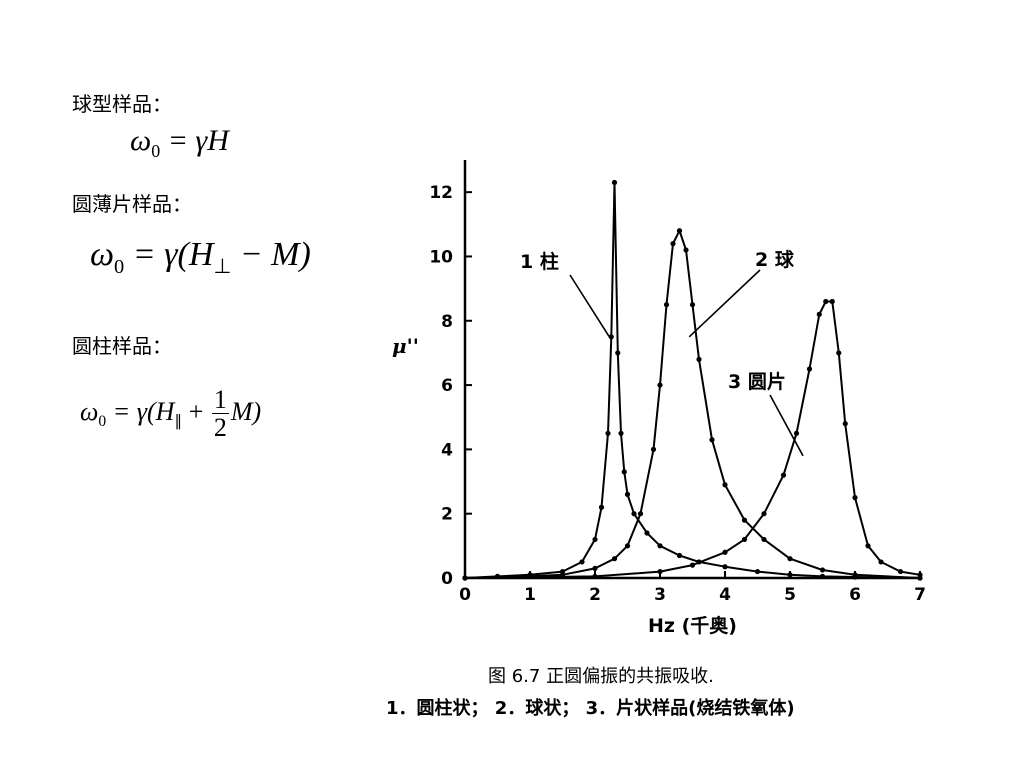 The height and width of the screenshot is (768, 1024). Describe the element at coordinates (132, 204) in the screenshot. I see `disk-sample-label: 圆薄片样品：` at that location.